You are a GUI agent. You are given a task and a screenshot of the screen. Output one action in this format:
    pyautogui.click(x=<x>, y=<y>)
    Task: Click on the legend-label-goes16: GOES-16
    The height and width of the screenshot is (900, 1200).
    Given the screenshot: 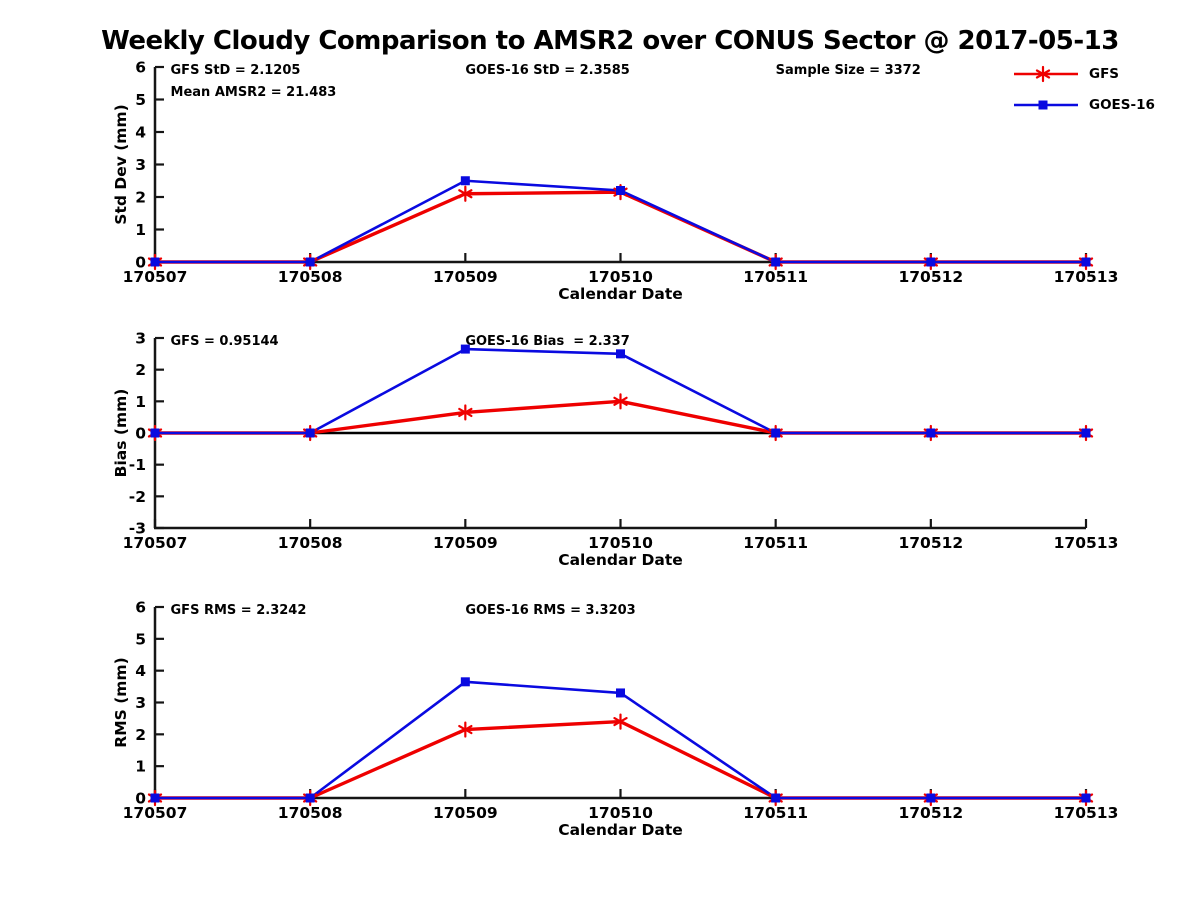 What is the action you would take?
    pyautogui.click(x=1122, y=104)
    